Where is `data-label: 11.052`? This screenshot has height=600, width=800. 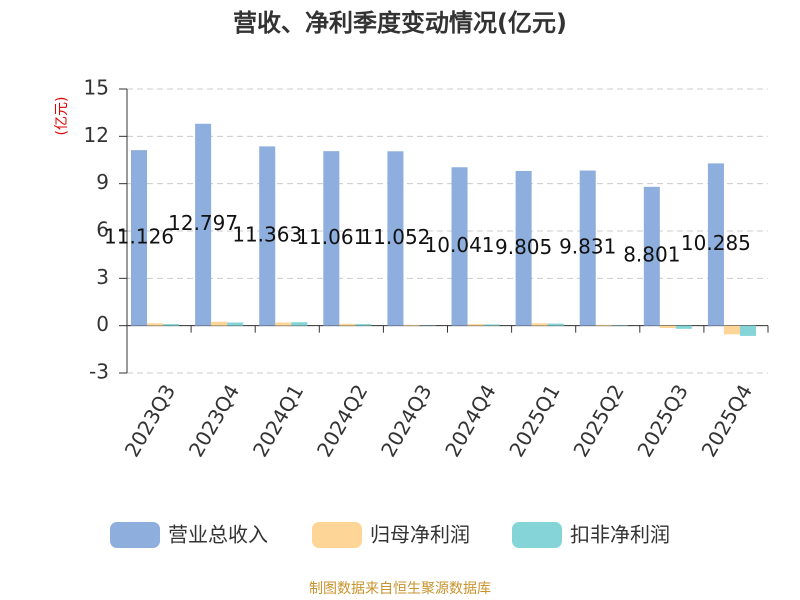
data-label: 11.052 is located at coordinates (395, 237).